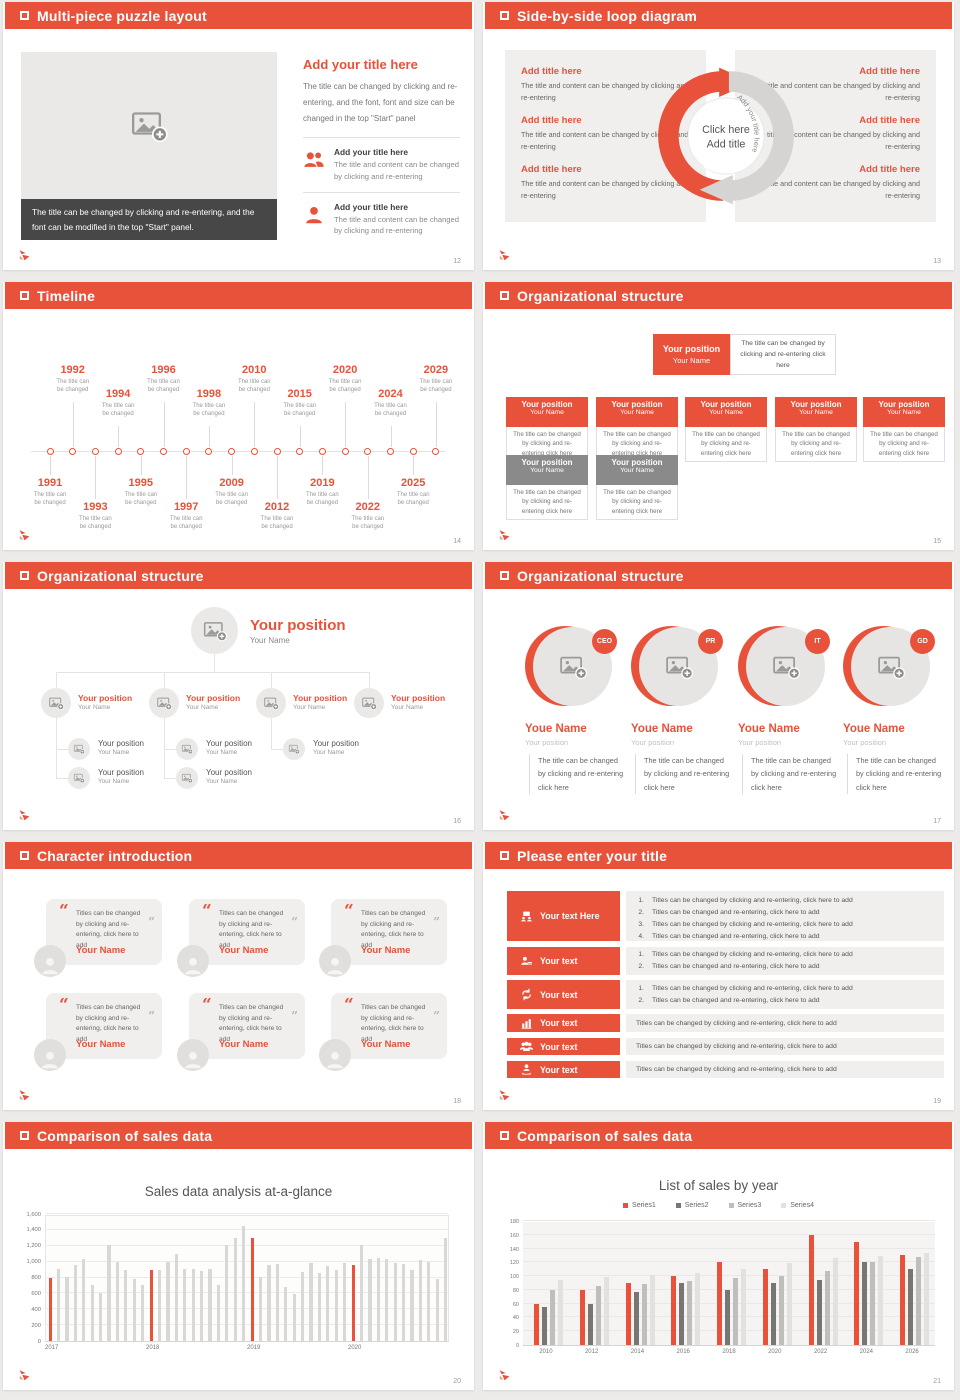 The width and height of the screenshot is (960, 1400). I want to click on timeline-year: 2029, so click(436, 370).